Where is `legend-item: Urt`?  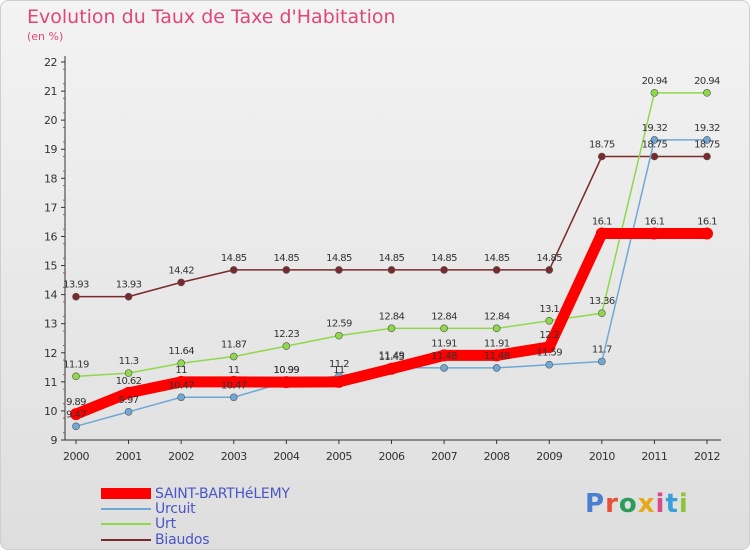 legend-item: Urt is located at coordinates (138, 523).